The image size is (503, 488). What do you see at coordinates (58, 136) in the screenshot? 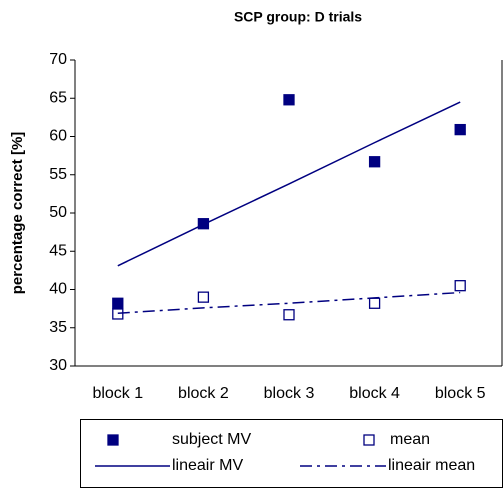
I see `y-tick-label: 60` at bounding box center [58, 136].